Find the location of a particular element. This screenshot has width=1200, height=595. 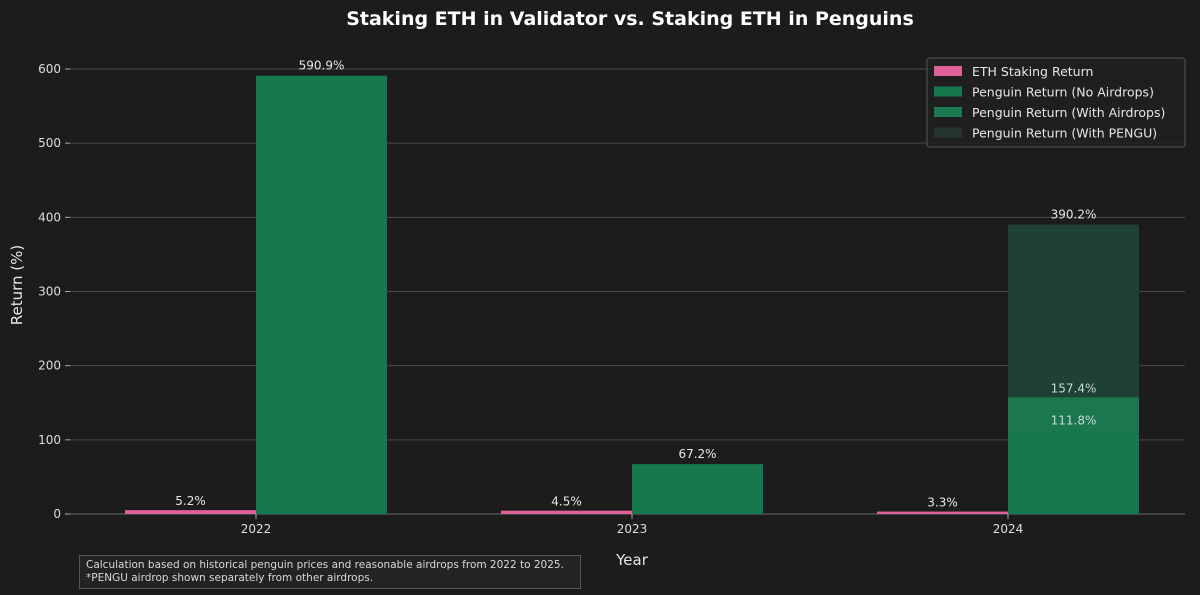

y-tick-label: 400 is located at coordinates (49, 217).